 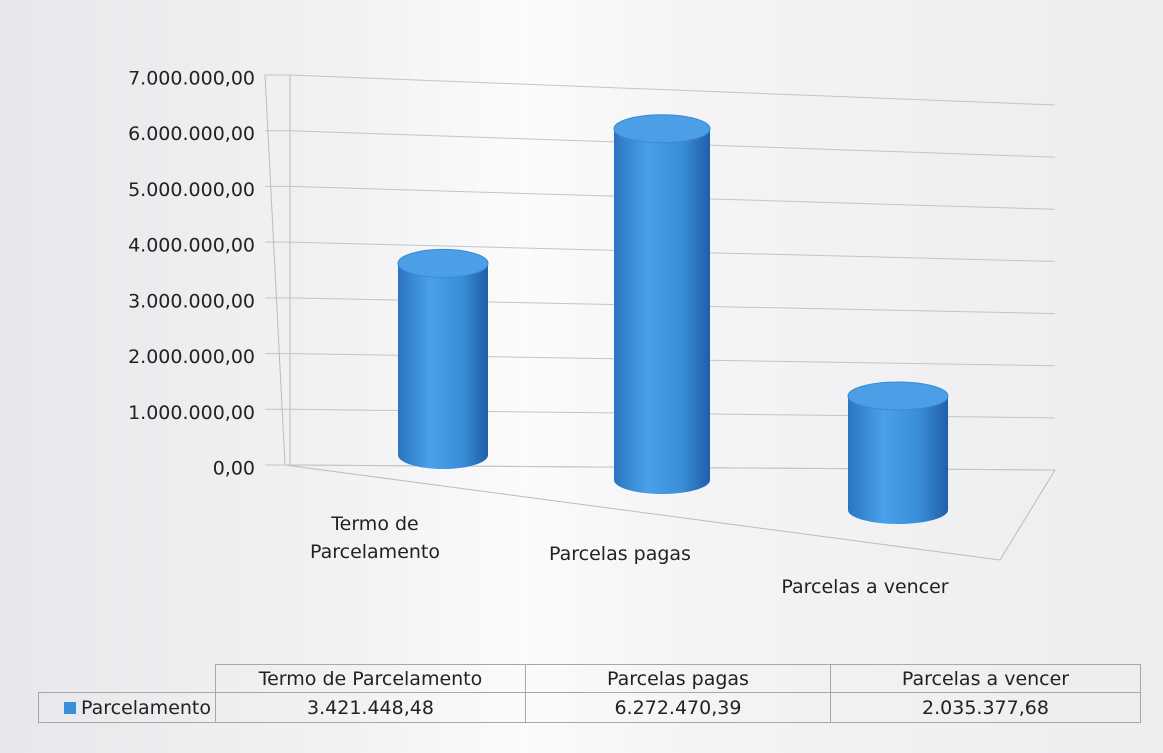 What do you see at coordinates (277, 270) in the screenshot?
I see `left-wall` at bounding box center [277, 270].